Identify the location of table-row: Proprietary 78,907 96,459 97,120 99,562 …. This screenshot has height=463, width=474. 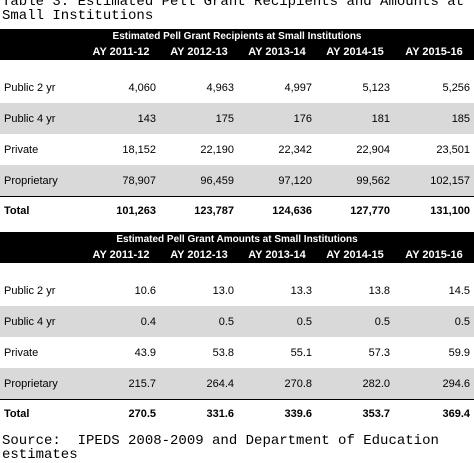
(237, 181).